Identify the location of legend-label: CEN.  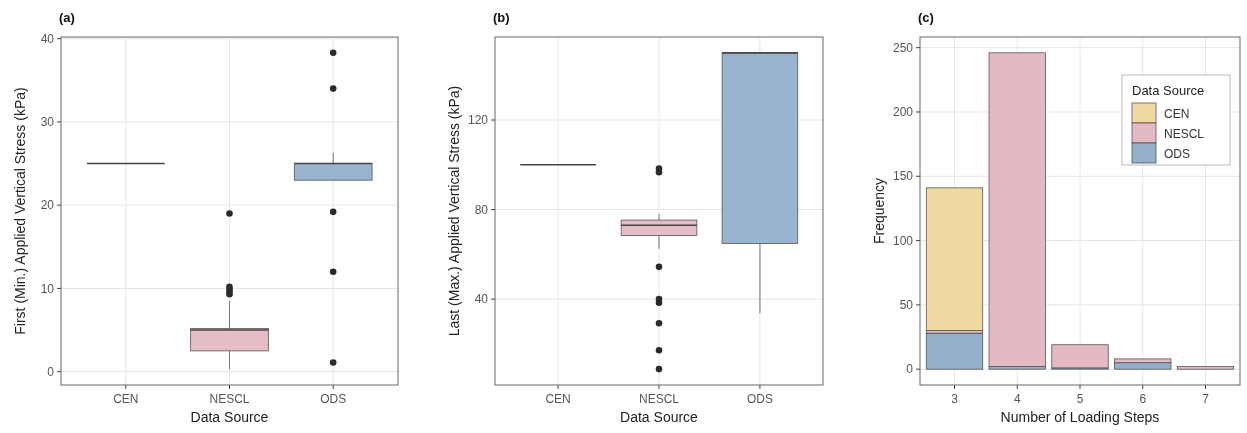
(1177, 114).